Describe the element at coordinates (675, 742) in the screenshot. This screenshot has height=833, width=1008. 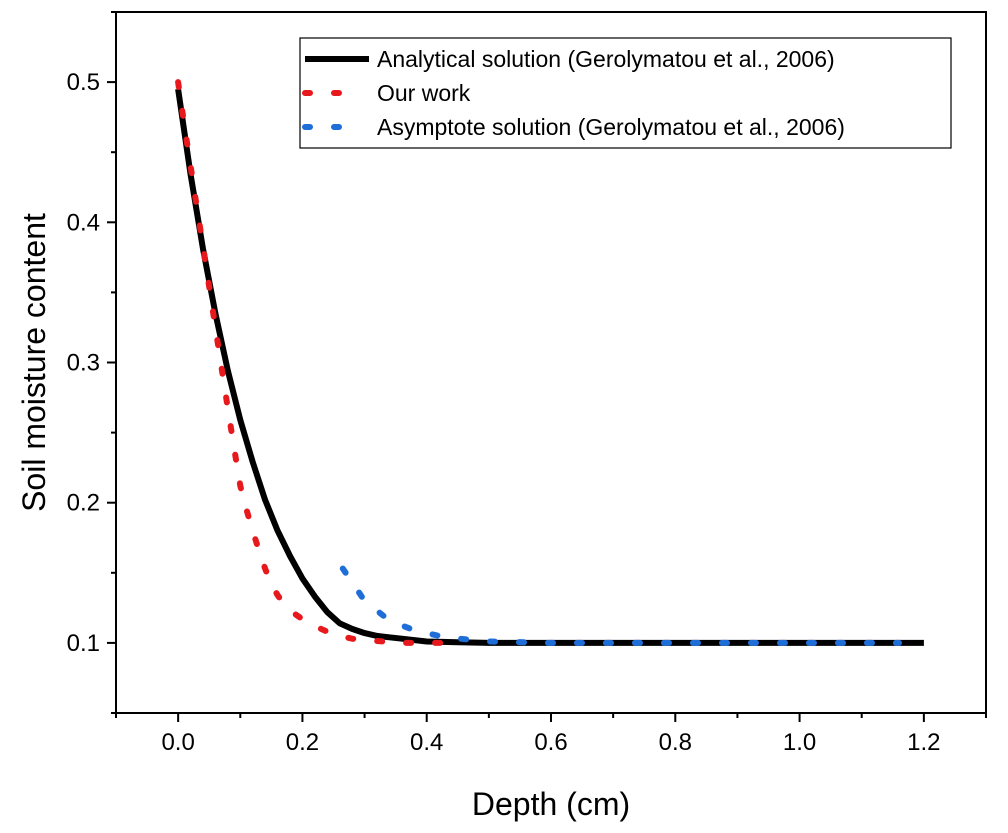
I see `x-tick-label: 0.8` at that location.